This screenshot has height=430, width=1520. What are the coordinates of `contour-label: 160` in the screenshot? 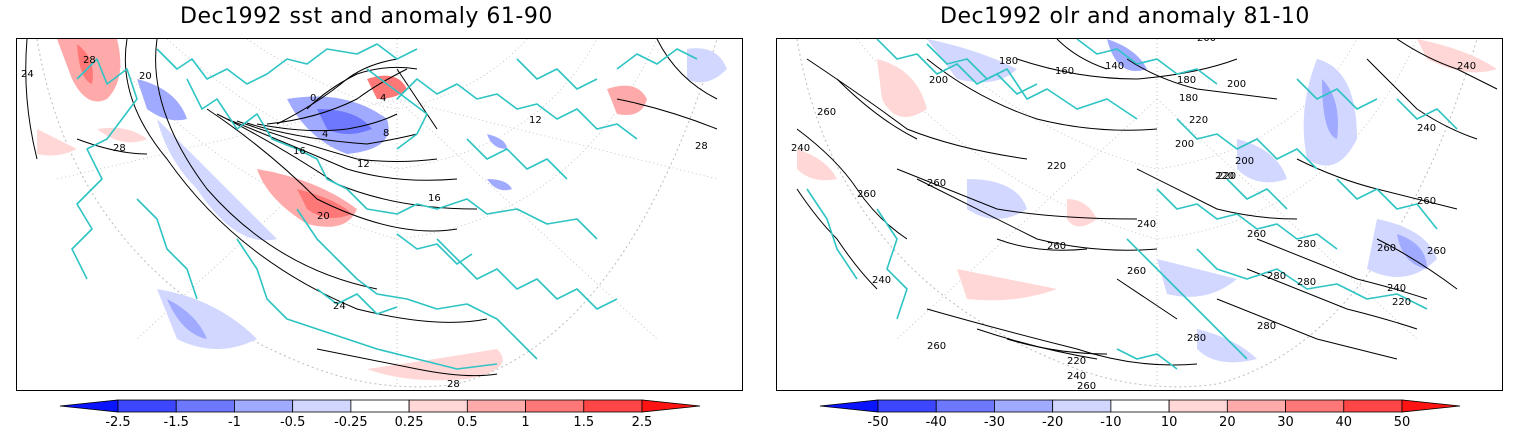 It's located at (1064, 71).